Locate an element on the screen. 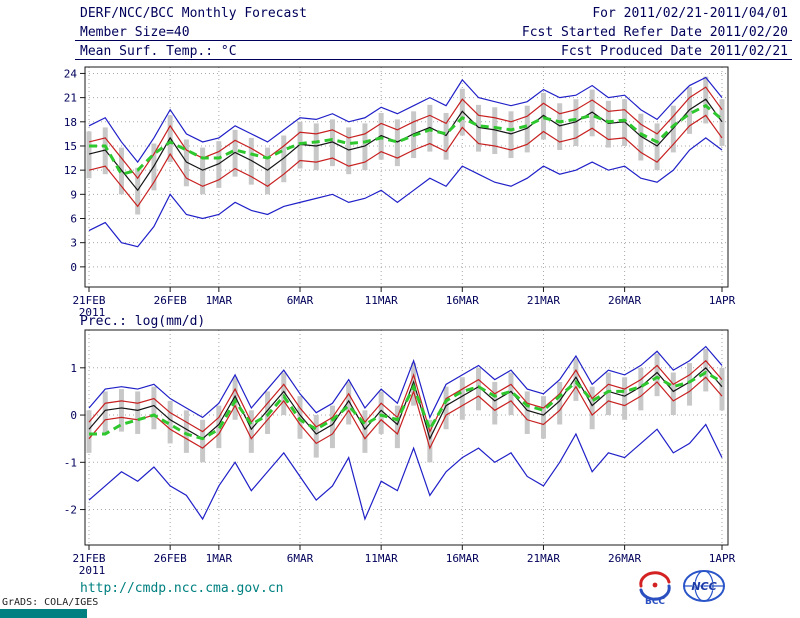 The height and width of the screenshot is (618, 800). svg-text: 24 is located at coordinates (71, 73).